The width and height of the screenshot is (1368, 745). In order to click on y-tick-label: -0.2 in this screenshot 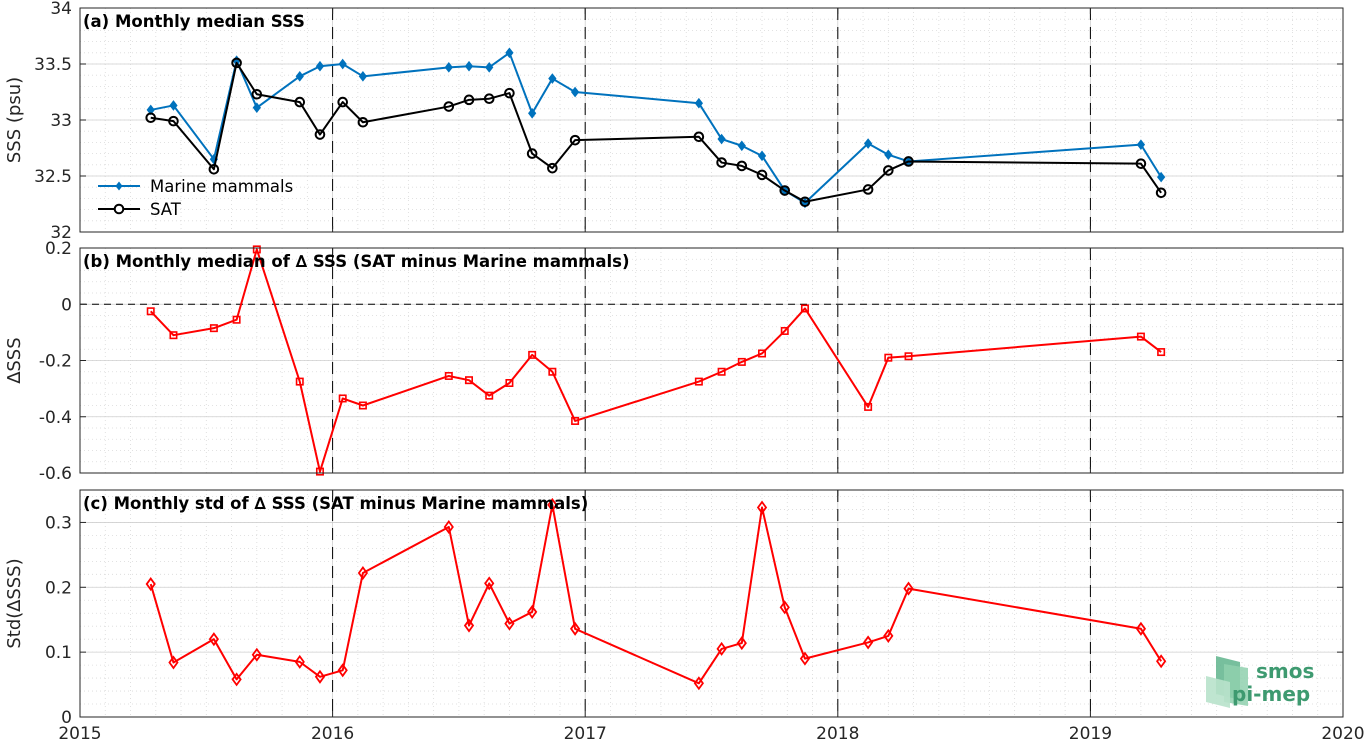, I will do `click(55, 362)`.